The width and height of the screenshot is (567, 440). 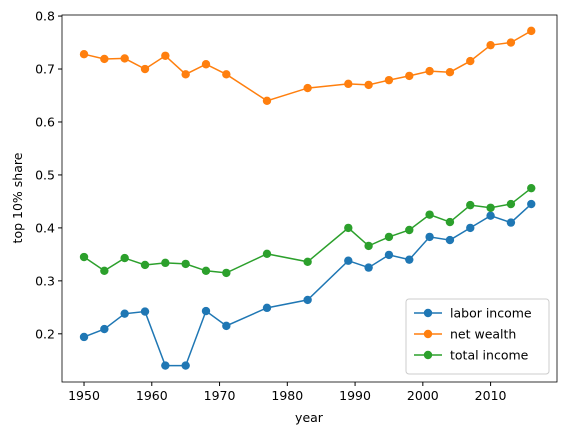 I want to click on legend-label: net wealth, so click(x=483, y=334).